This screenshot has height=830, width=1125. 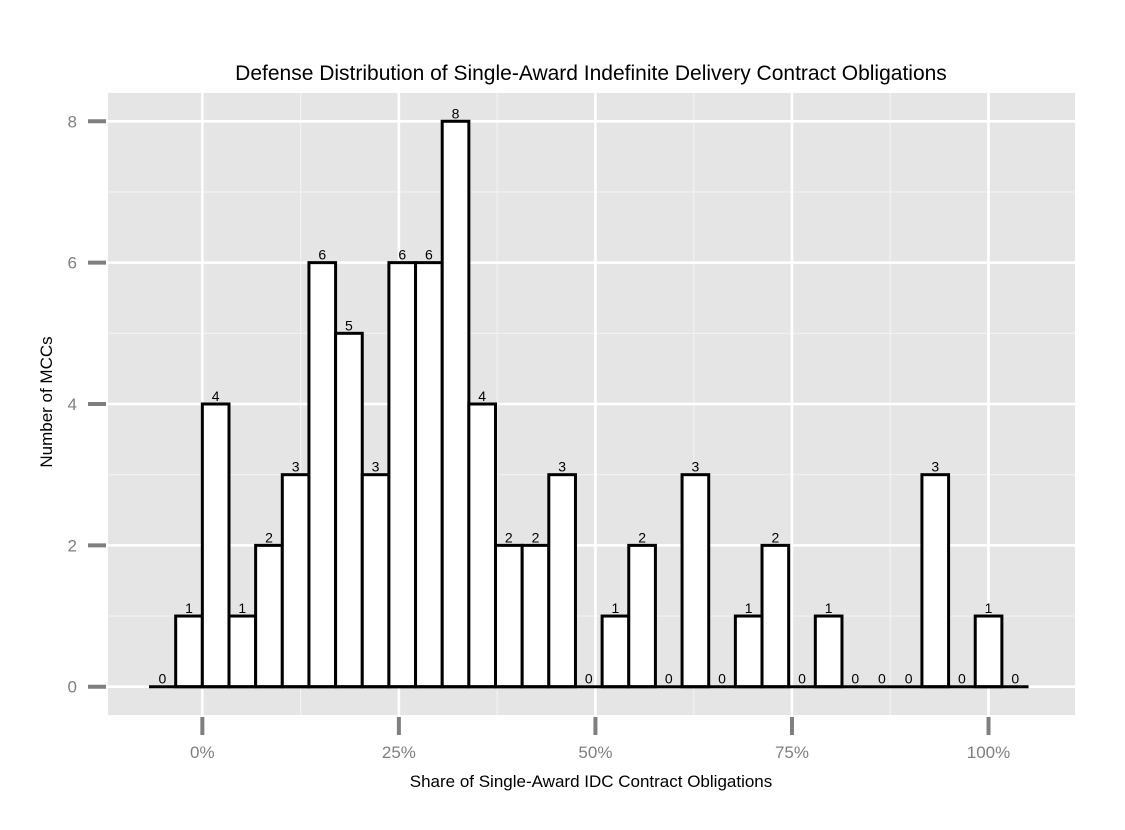 What do you see at coordinates (456, 113) in the screenshot?
I see `bar-count-label: 8` at bounding box center [456, 113].